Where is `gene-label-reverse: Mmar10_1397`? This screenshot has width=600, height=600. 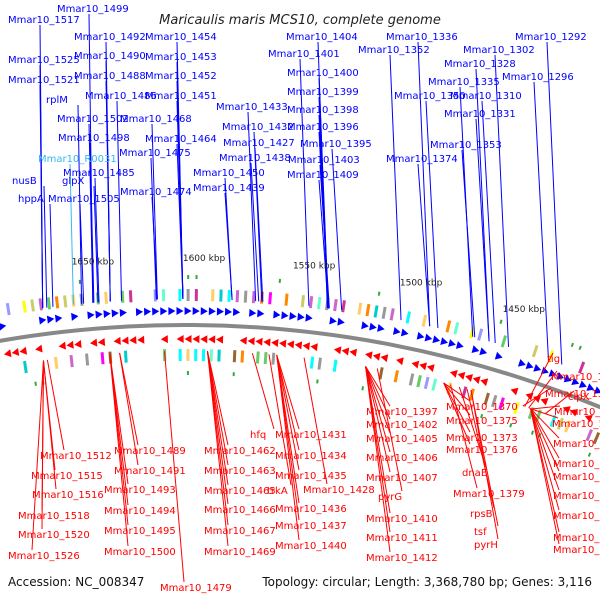
gene-label-reverse: Mmar10_1397 is located at coordinates (402, 412).